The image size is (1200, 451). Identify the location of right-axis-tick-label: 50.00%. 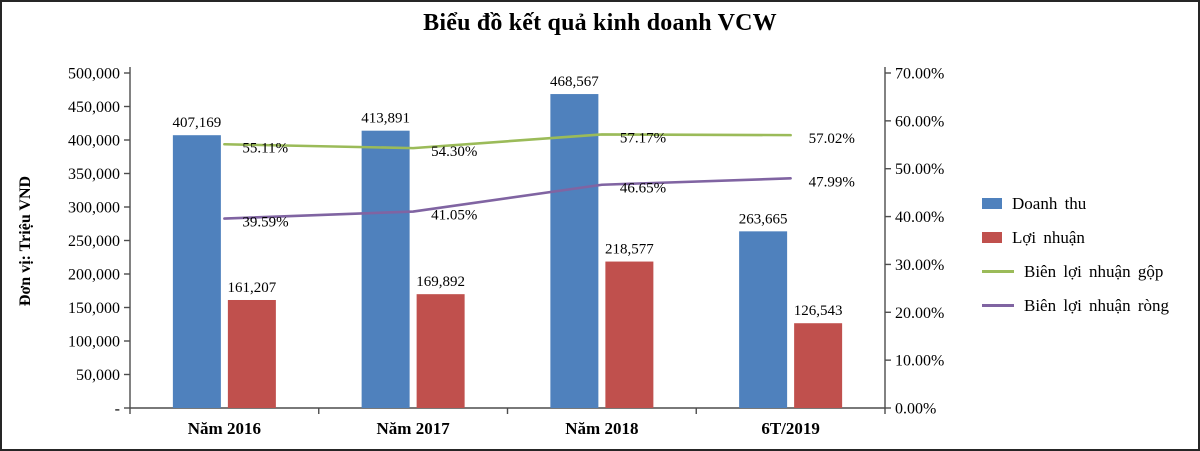
(919, 169).